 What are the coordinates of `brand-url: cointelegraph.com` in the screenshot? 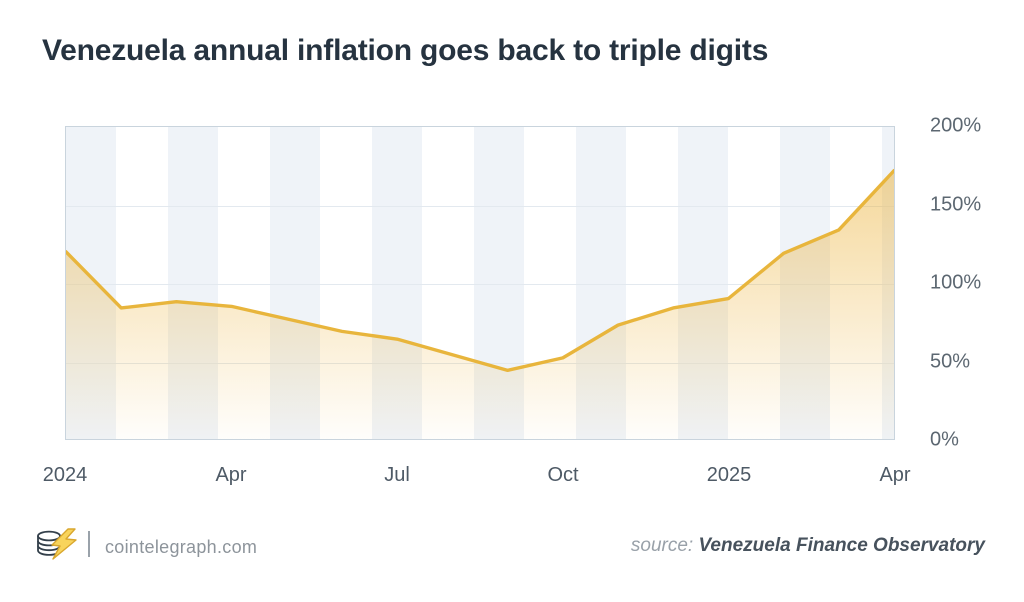 It's located at (181, 547).